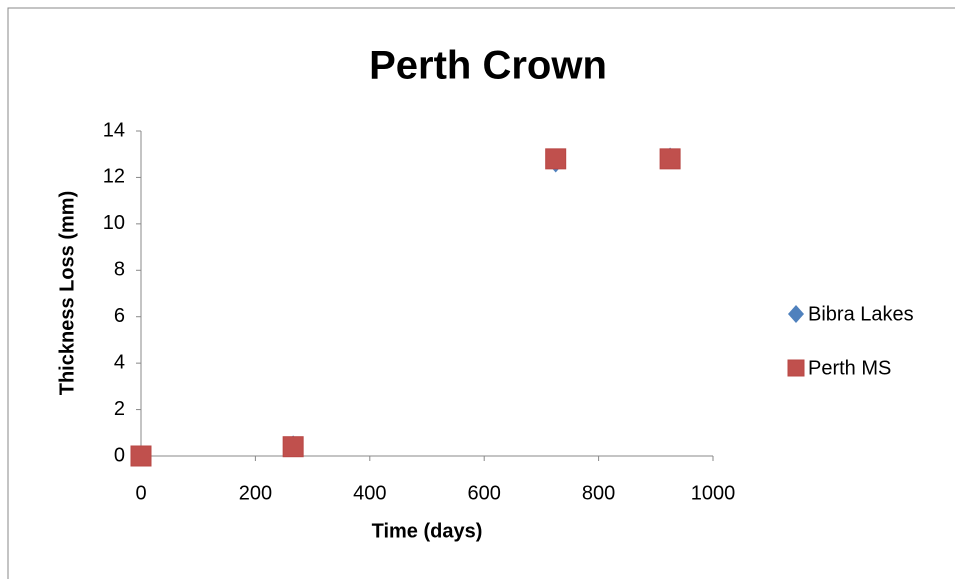 The image size is (955, 579). Describe the element at coordinates (713, 493) in the screenshot. I see `x-tick-label: 1000` at that location.